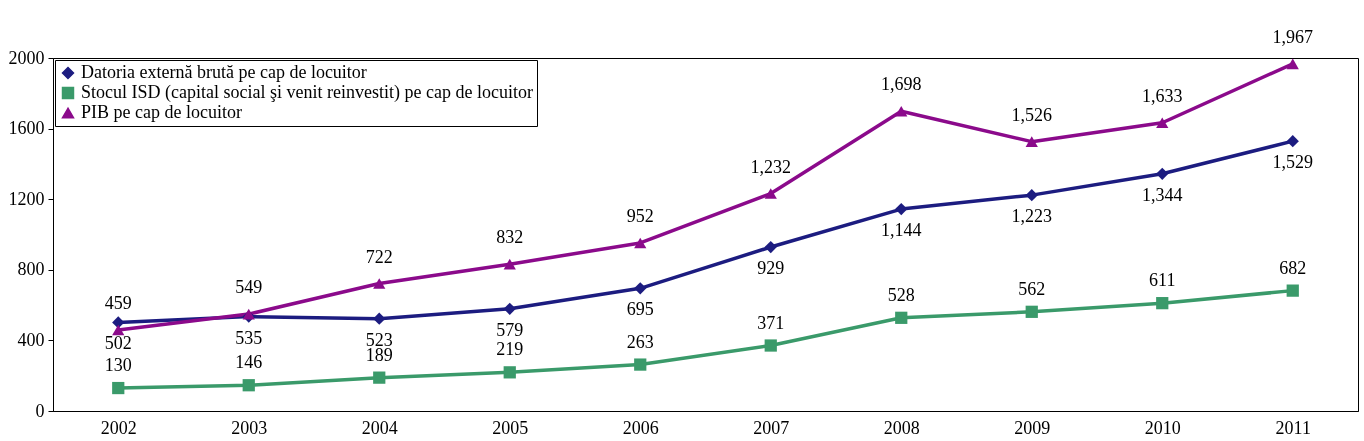  Describe the element at coordinates (1031, 216) in the screenshot. I see `data-label: 1,223` at that location.